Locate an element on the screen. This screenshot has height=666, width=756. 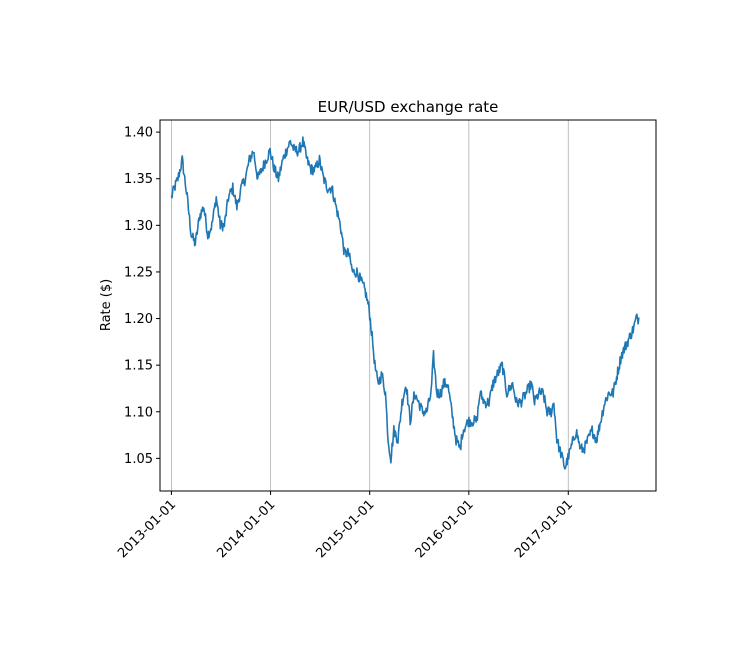
y-tick-label: 1.10 is located at coordinates (138, 412).